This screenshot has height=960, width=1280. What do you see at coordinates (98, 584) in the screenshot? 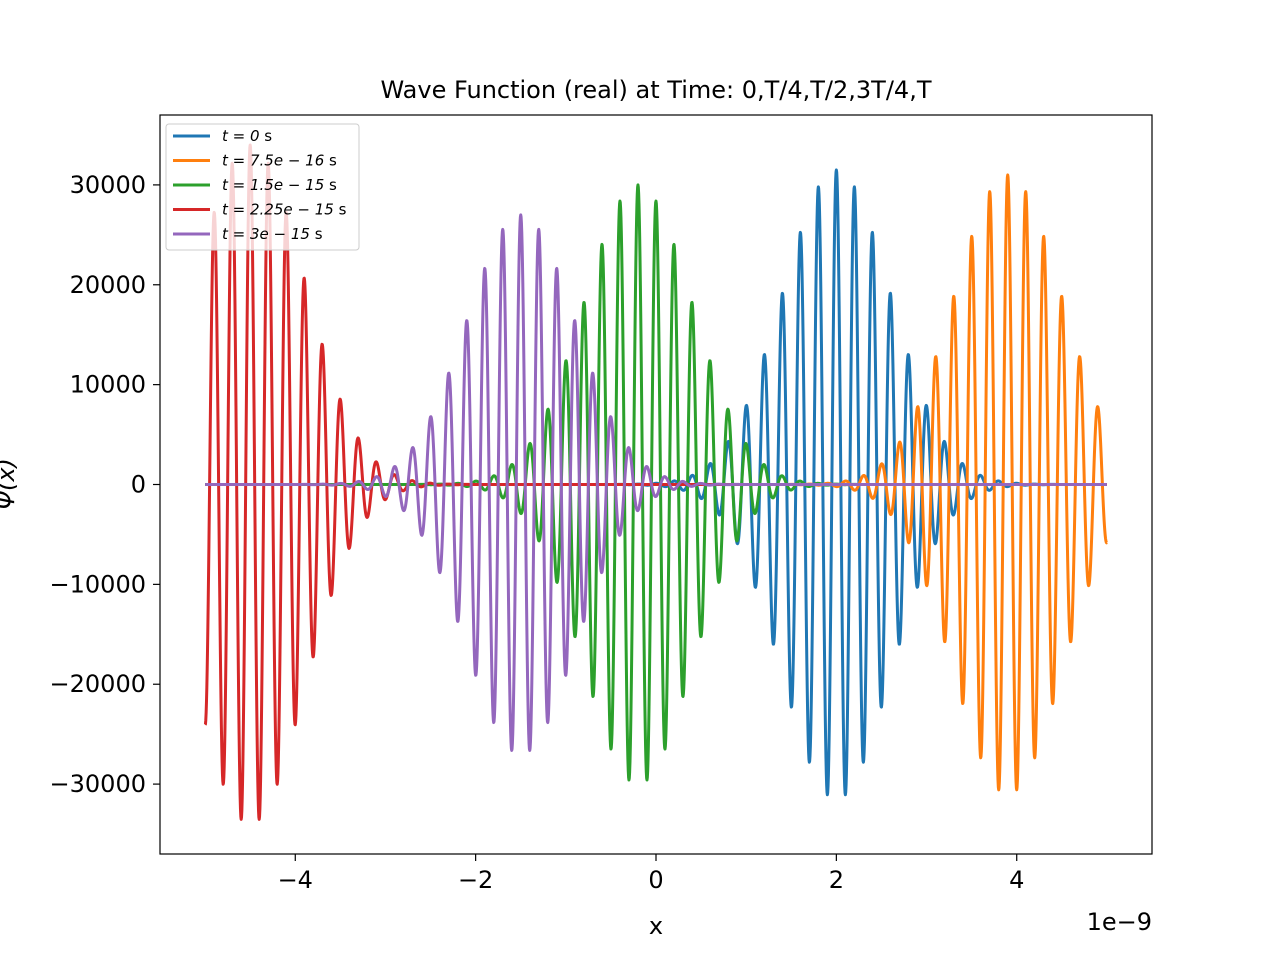
I see `y-tick-label: −10000` at bounding box center [98, 584].